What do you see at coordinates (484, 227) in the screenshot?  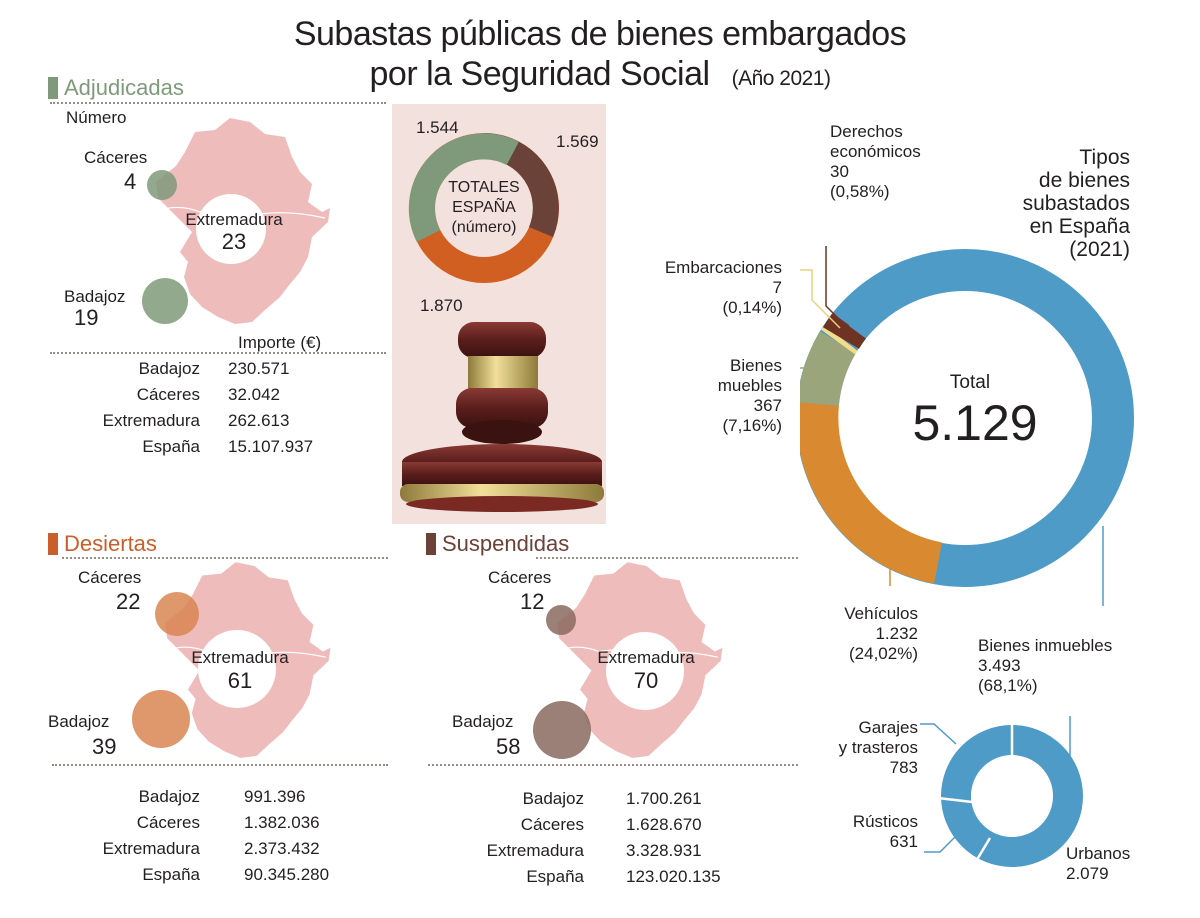 I see `totales-line3: (número)` at bounding box center [484, 227].